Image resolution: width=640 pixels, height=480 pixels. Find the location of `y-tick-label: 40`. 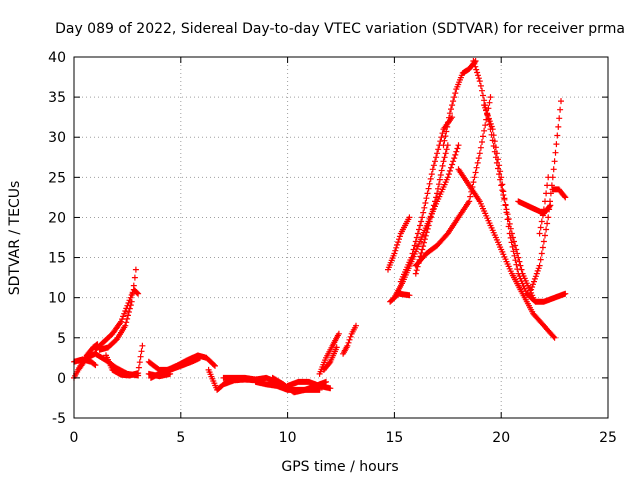

y-tick-label: 40 is located at coordinates (57, 58).